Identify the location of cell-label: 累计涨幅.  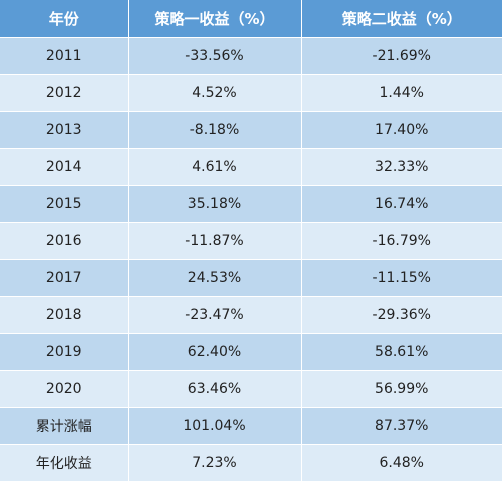
(64, 426).